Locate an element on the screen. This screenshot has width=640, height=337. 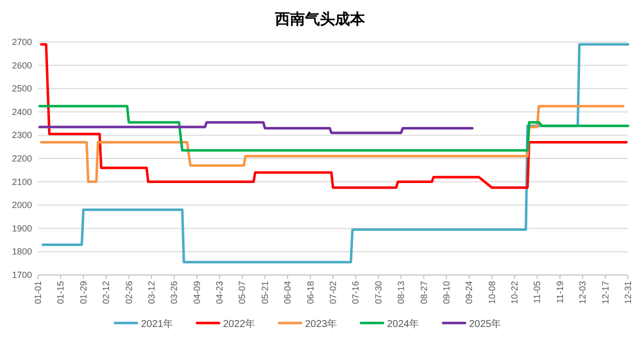
y-tick-label: 2100 is located at coordinates (22, 181).